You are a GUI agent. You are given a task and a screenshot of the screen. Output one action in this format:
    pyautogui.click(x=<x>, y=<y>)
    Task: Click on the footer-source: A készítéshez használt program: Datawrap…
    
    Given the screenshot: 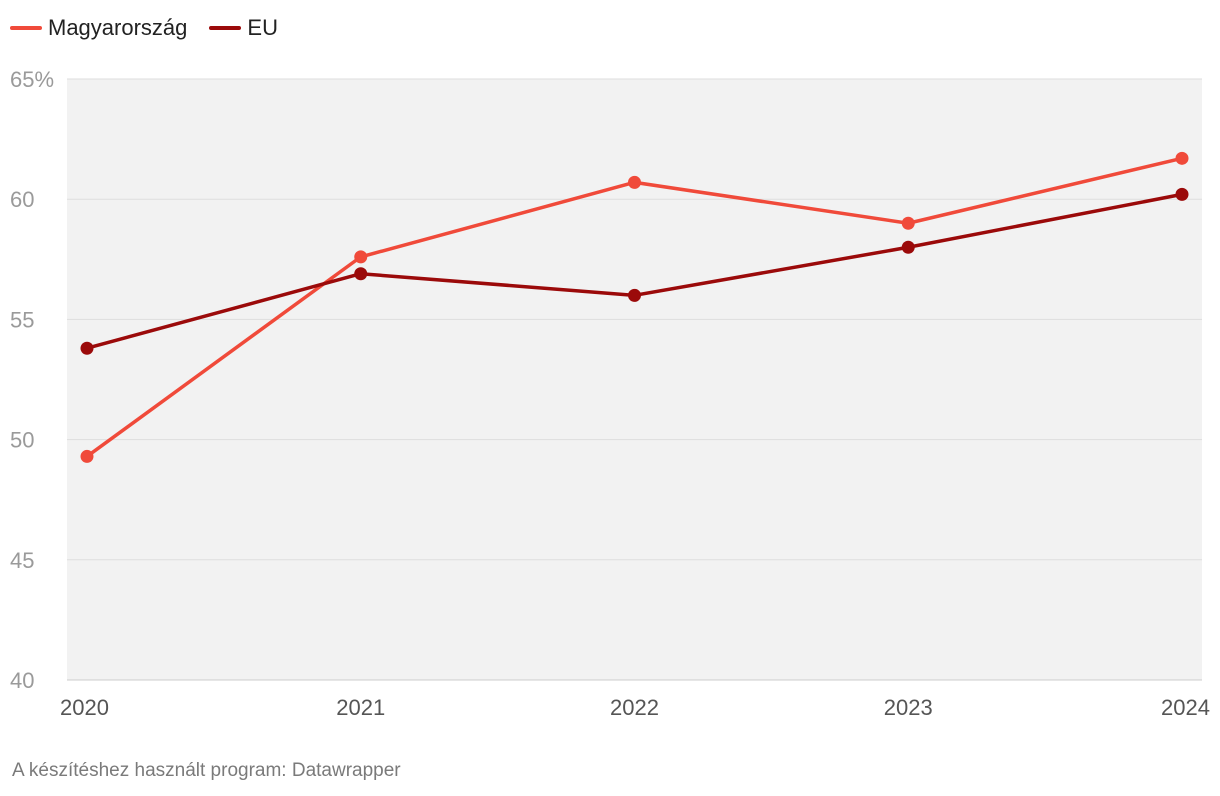 What is the action you would take?
    pyautogui.click(x=206, y=770)
    